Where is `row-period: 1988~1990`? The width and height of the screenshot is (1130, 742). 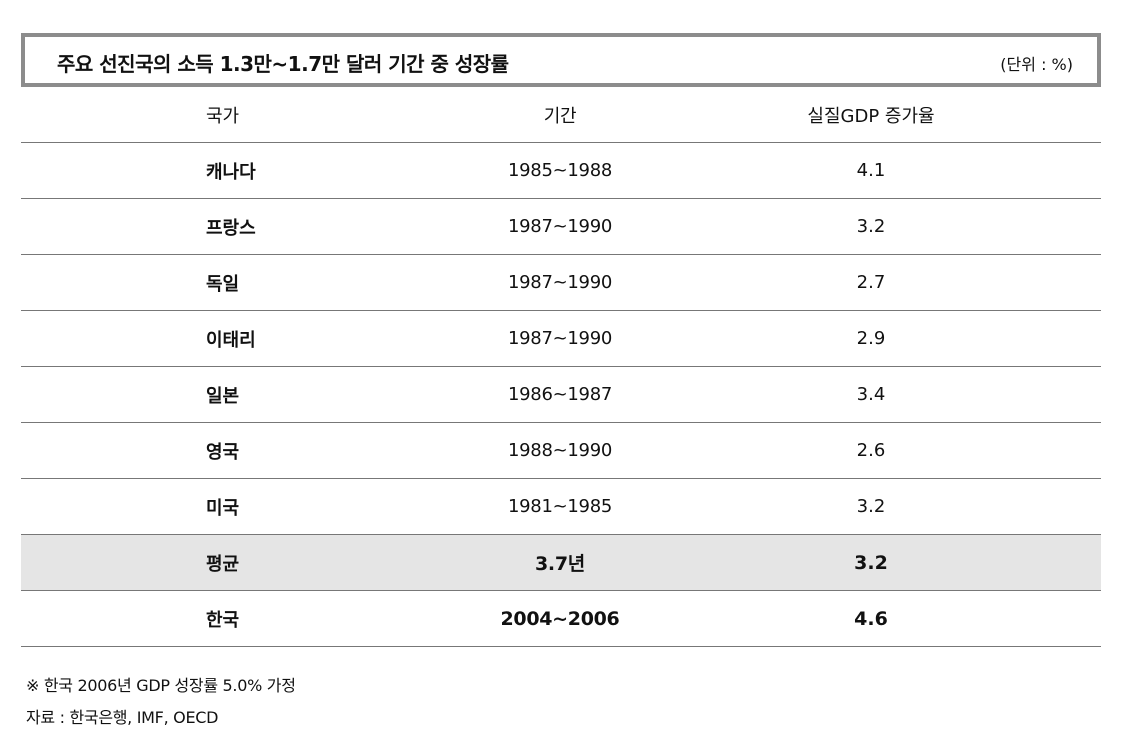
row-period: 1988~1990 is located at coordinates (560, 450).